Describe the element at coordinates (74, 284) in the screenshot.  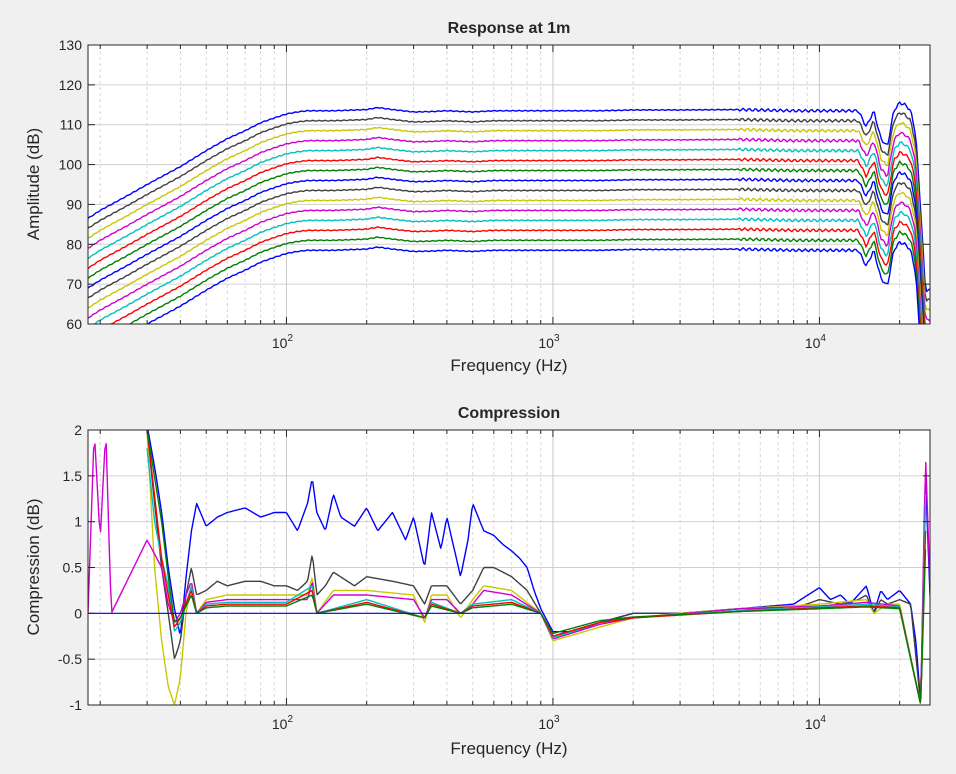
I see `response-y-tick-label: 70` at that location.